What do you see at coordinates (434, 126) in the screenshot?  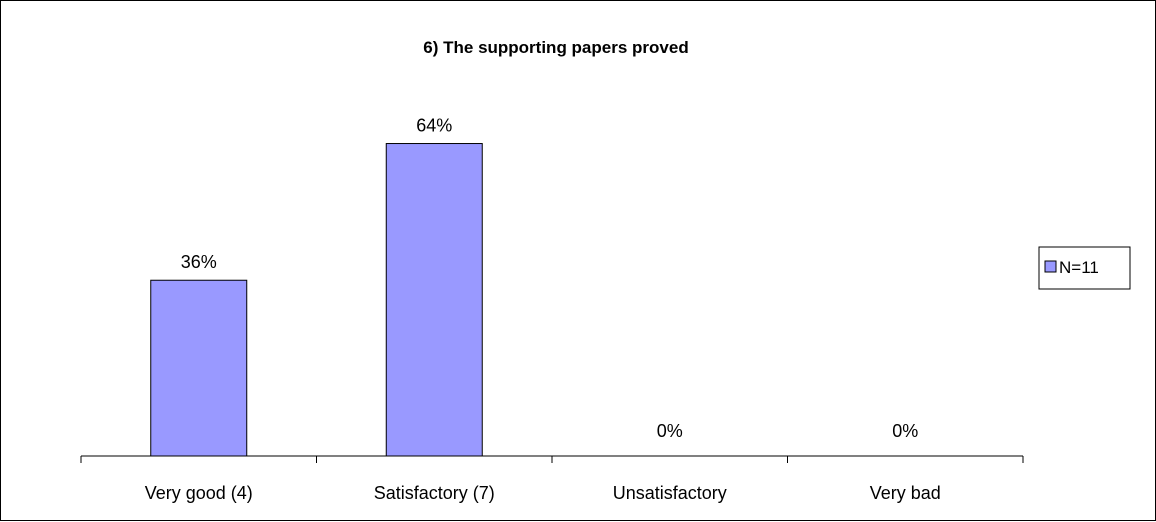 I see `data-label: 64%` at bounding box center [434, 126].